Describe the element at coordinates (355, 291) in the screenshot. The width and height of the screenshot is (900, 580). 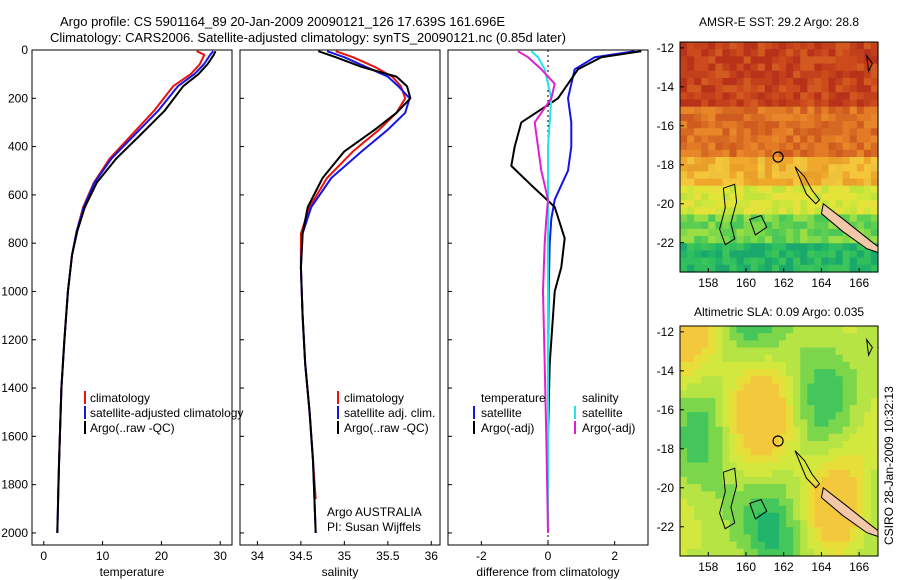
I see `series-satellite-adj-clim-` at that location.